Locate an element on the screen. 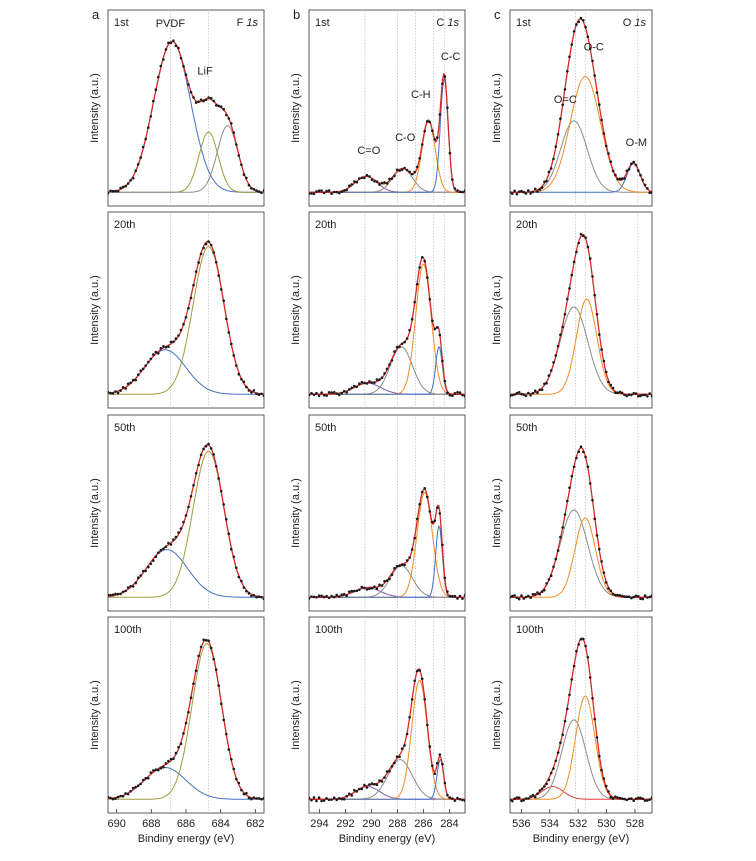 Image resolution: width=756 pixels, height=861 pixels. cycle-label: 20th is located at coordinates (526, 225).